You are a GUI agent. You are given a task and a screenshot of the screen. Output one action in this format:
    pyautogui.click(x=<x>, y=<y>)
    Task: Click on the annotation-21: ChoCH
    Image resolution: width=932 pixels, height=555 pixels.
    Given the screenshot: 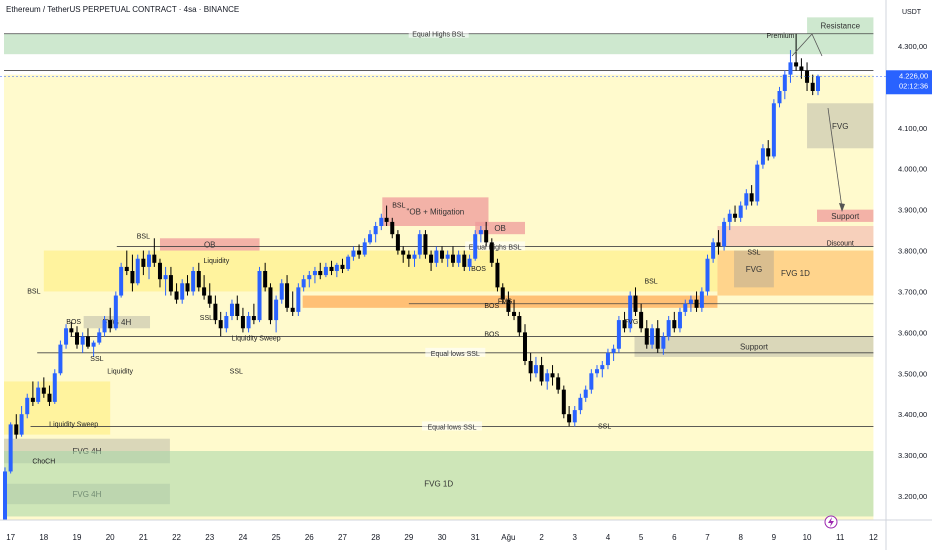 What is the action you would take?
    pyautogui.click(x=43, y=461)
    